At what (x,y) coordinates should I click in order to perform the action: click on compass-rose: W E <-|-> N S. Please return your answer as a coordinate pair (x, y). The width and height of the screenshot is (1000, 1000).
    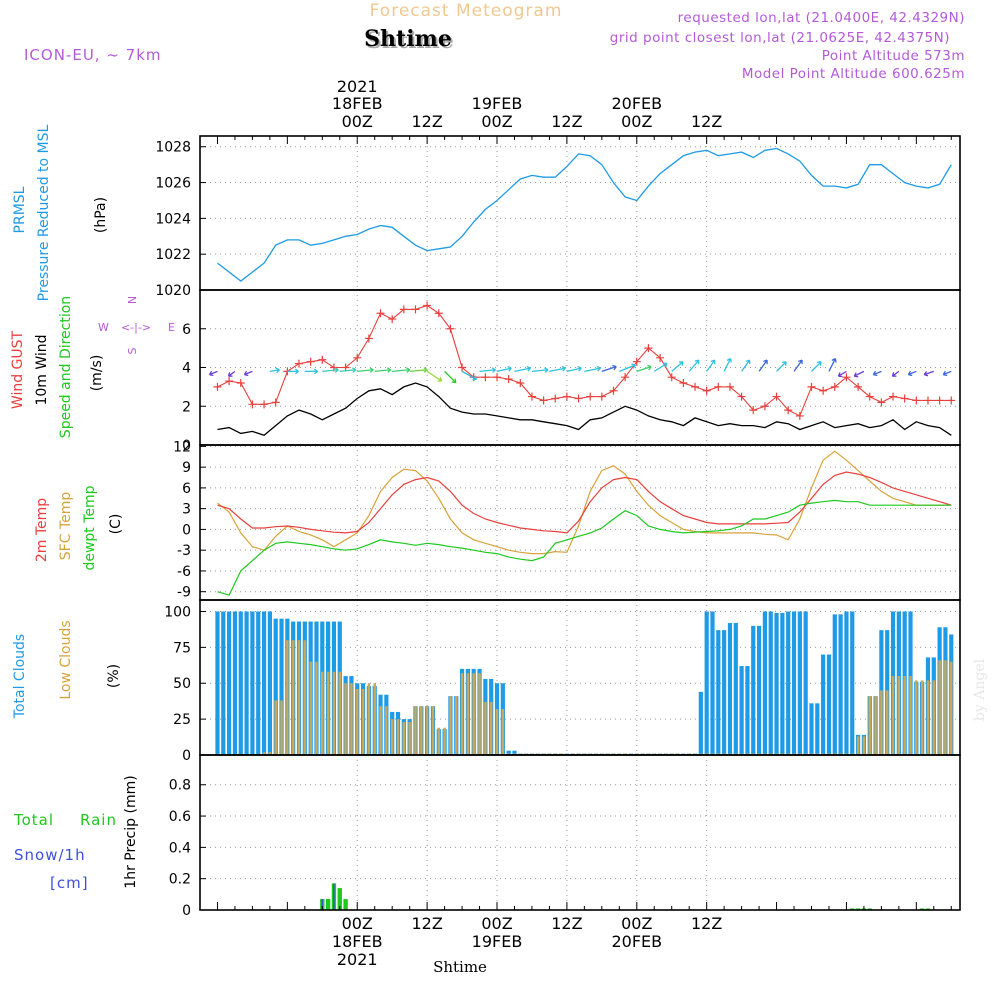
    Looking at the image, I should click on (136, 325).